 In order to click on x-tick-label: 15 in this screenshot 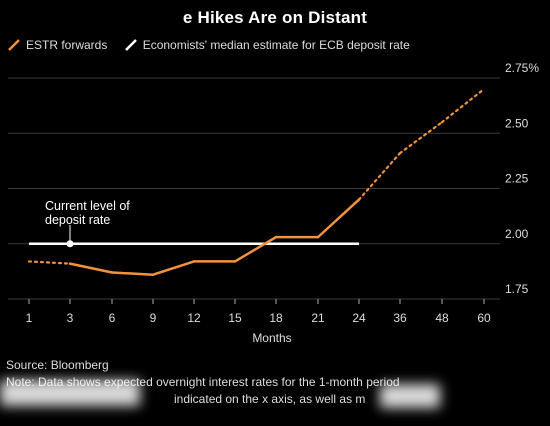, I will do `click(235, 318)`.